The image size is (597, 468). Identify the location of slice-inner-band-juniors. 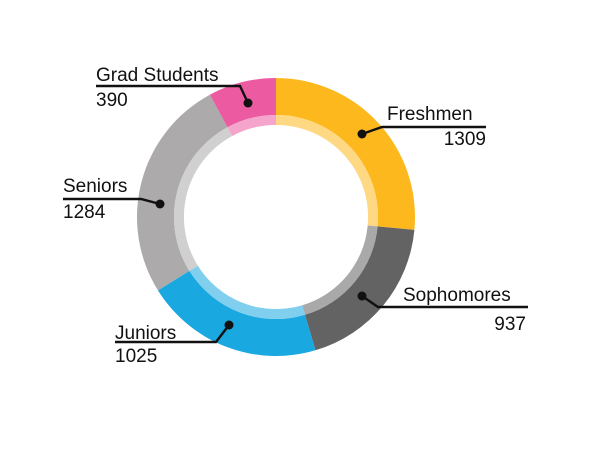
(247, 292).